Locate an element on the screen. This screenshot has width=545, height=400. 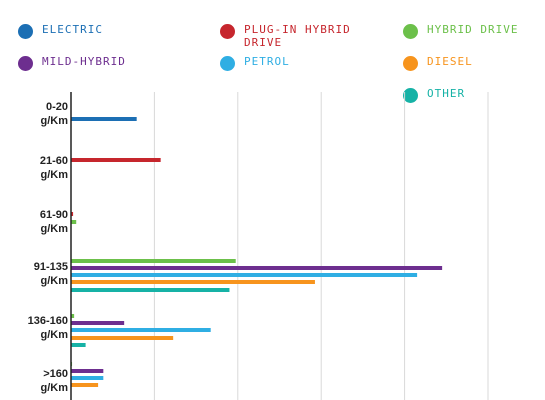
legend-swatch-diesel is located at coordinates (410, 63).